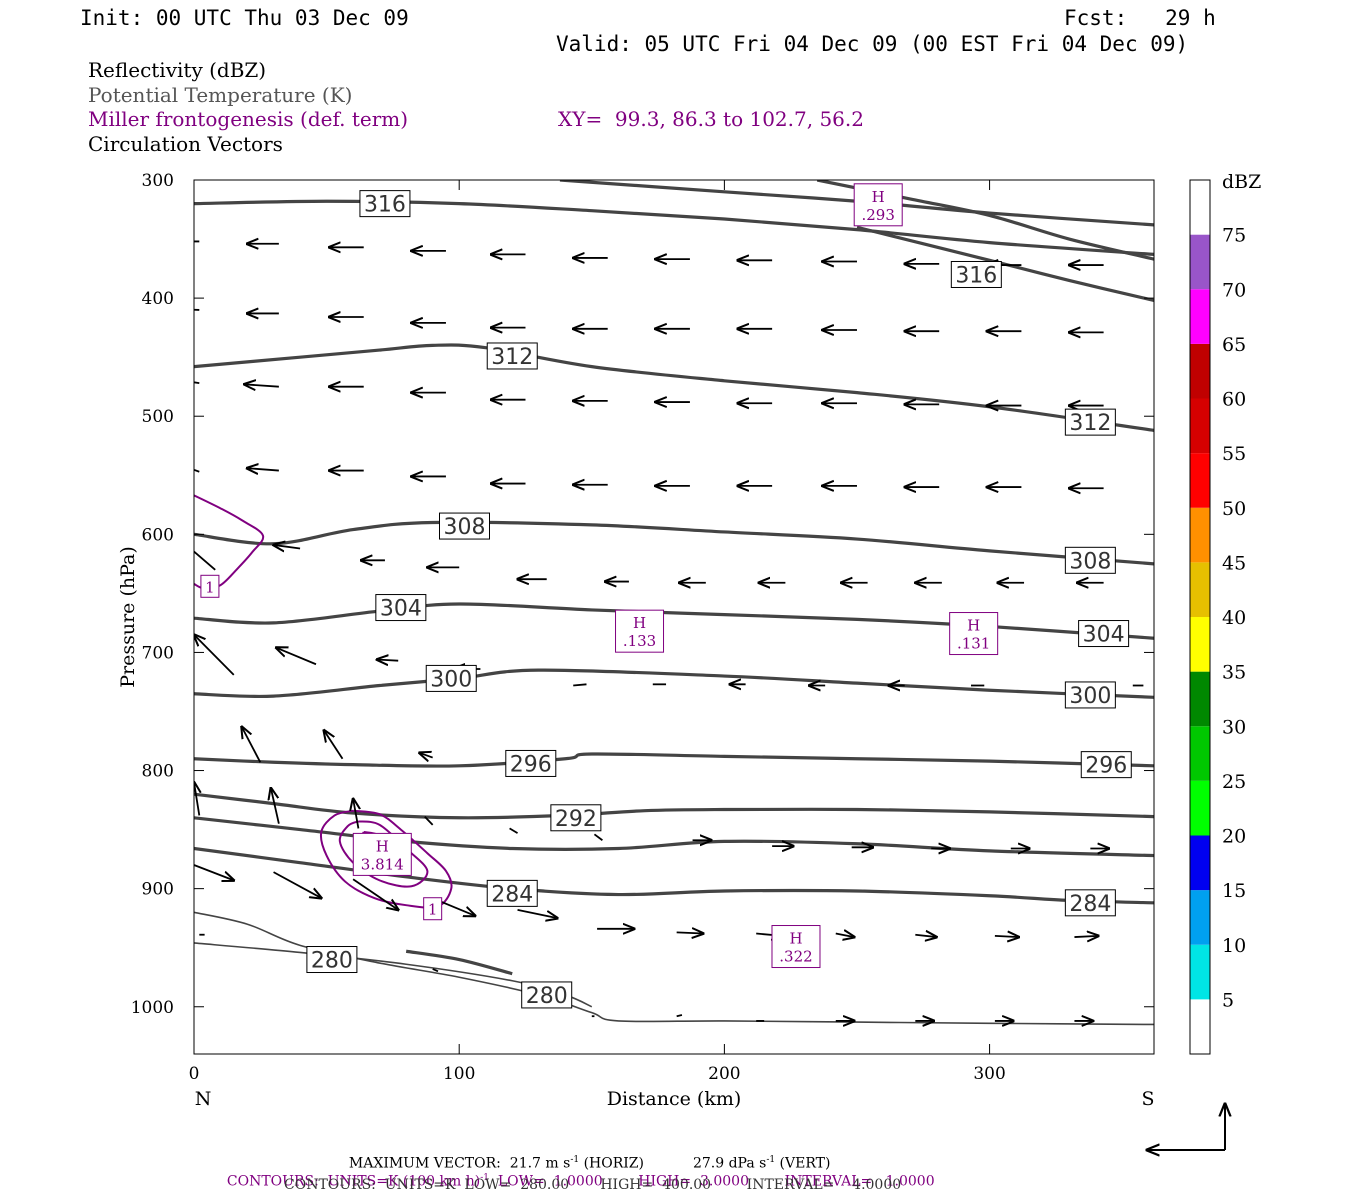 This screenshot has height=1200, width=1350. Describe the element at coordinates (795, 957) in the screenshot. I see `miller-label-value: .322` at that location.